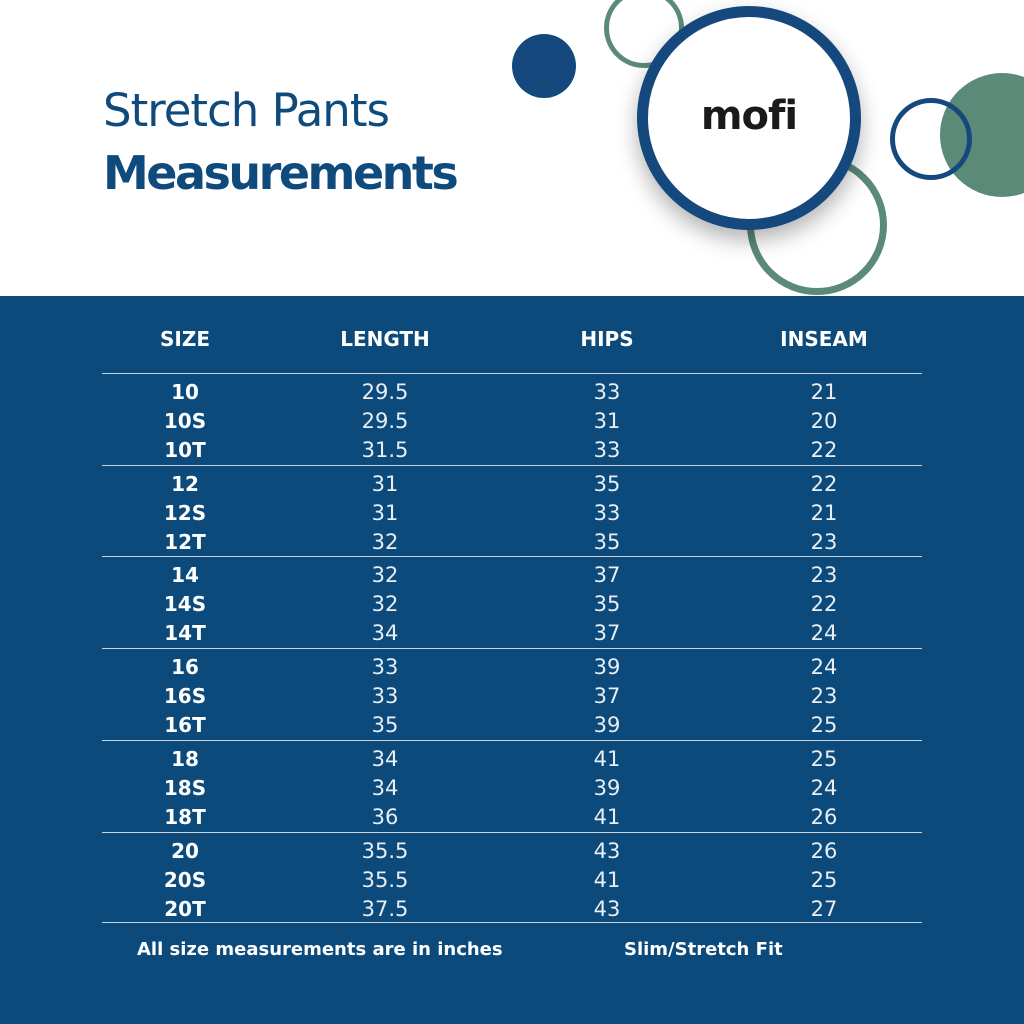  I want to click on inseam-cell: 27, so click(824, 909).